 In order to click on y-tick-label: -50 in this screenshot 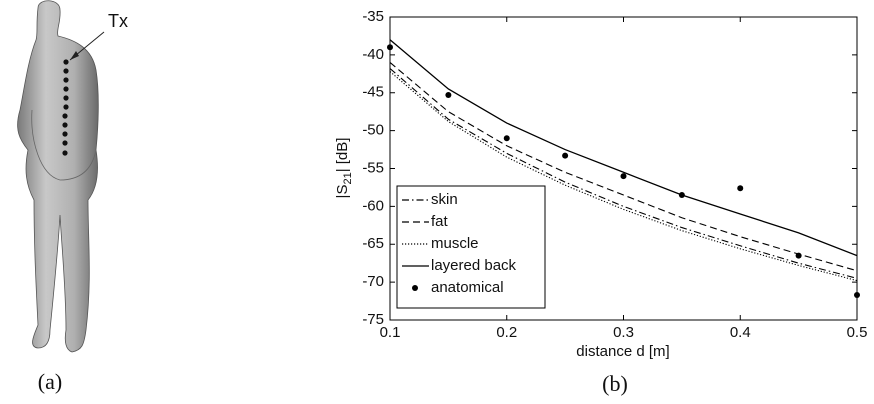, I will do `click(373, 130)`.